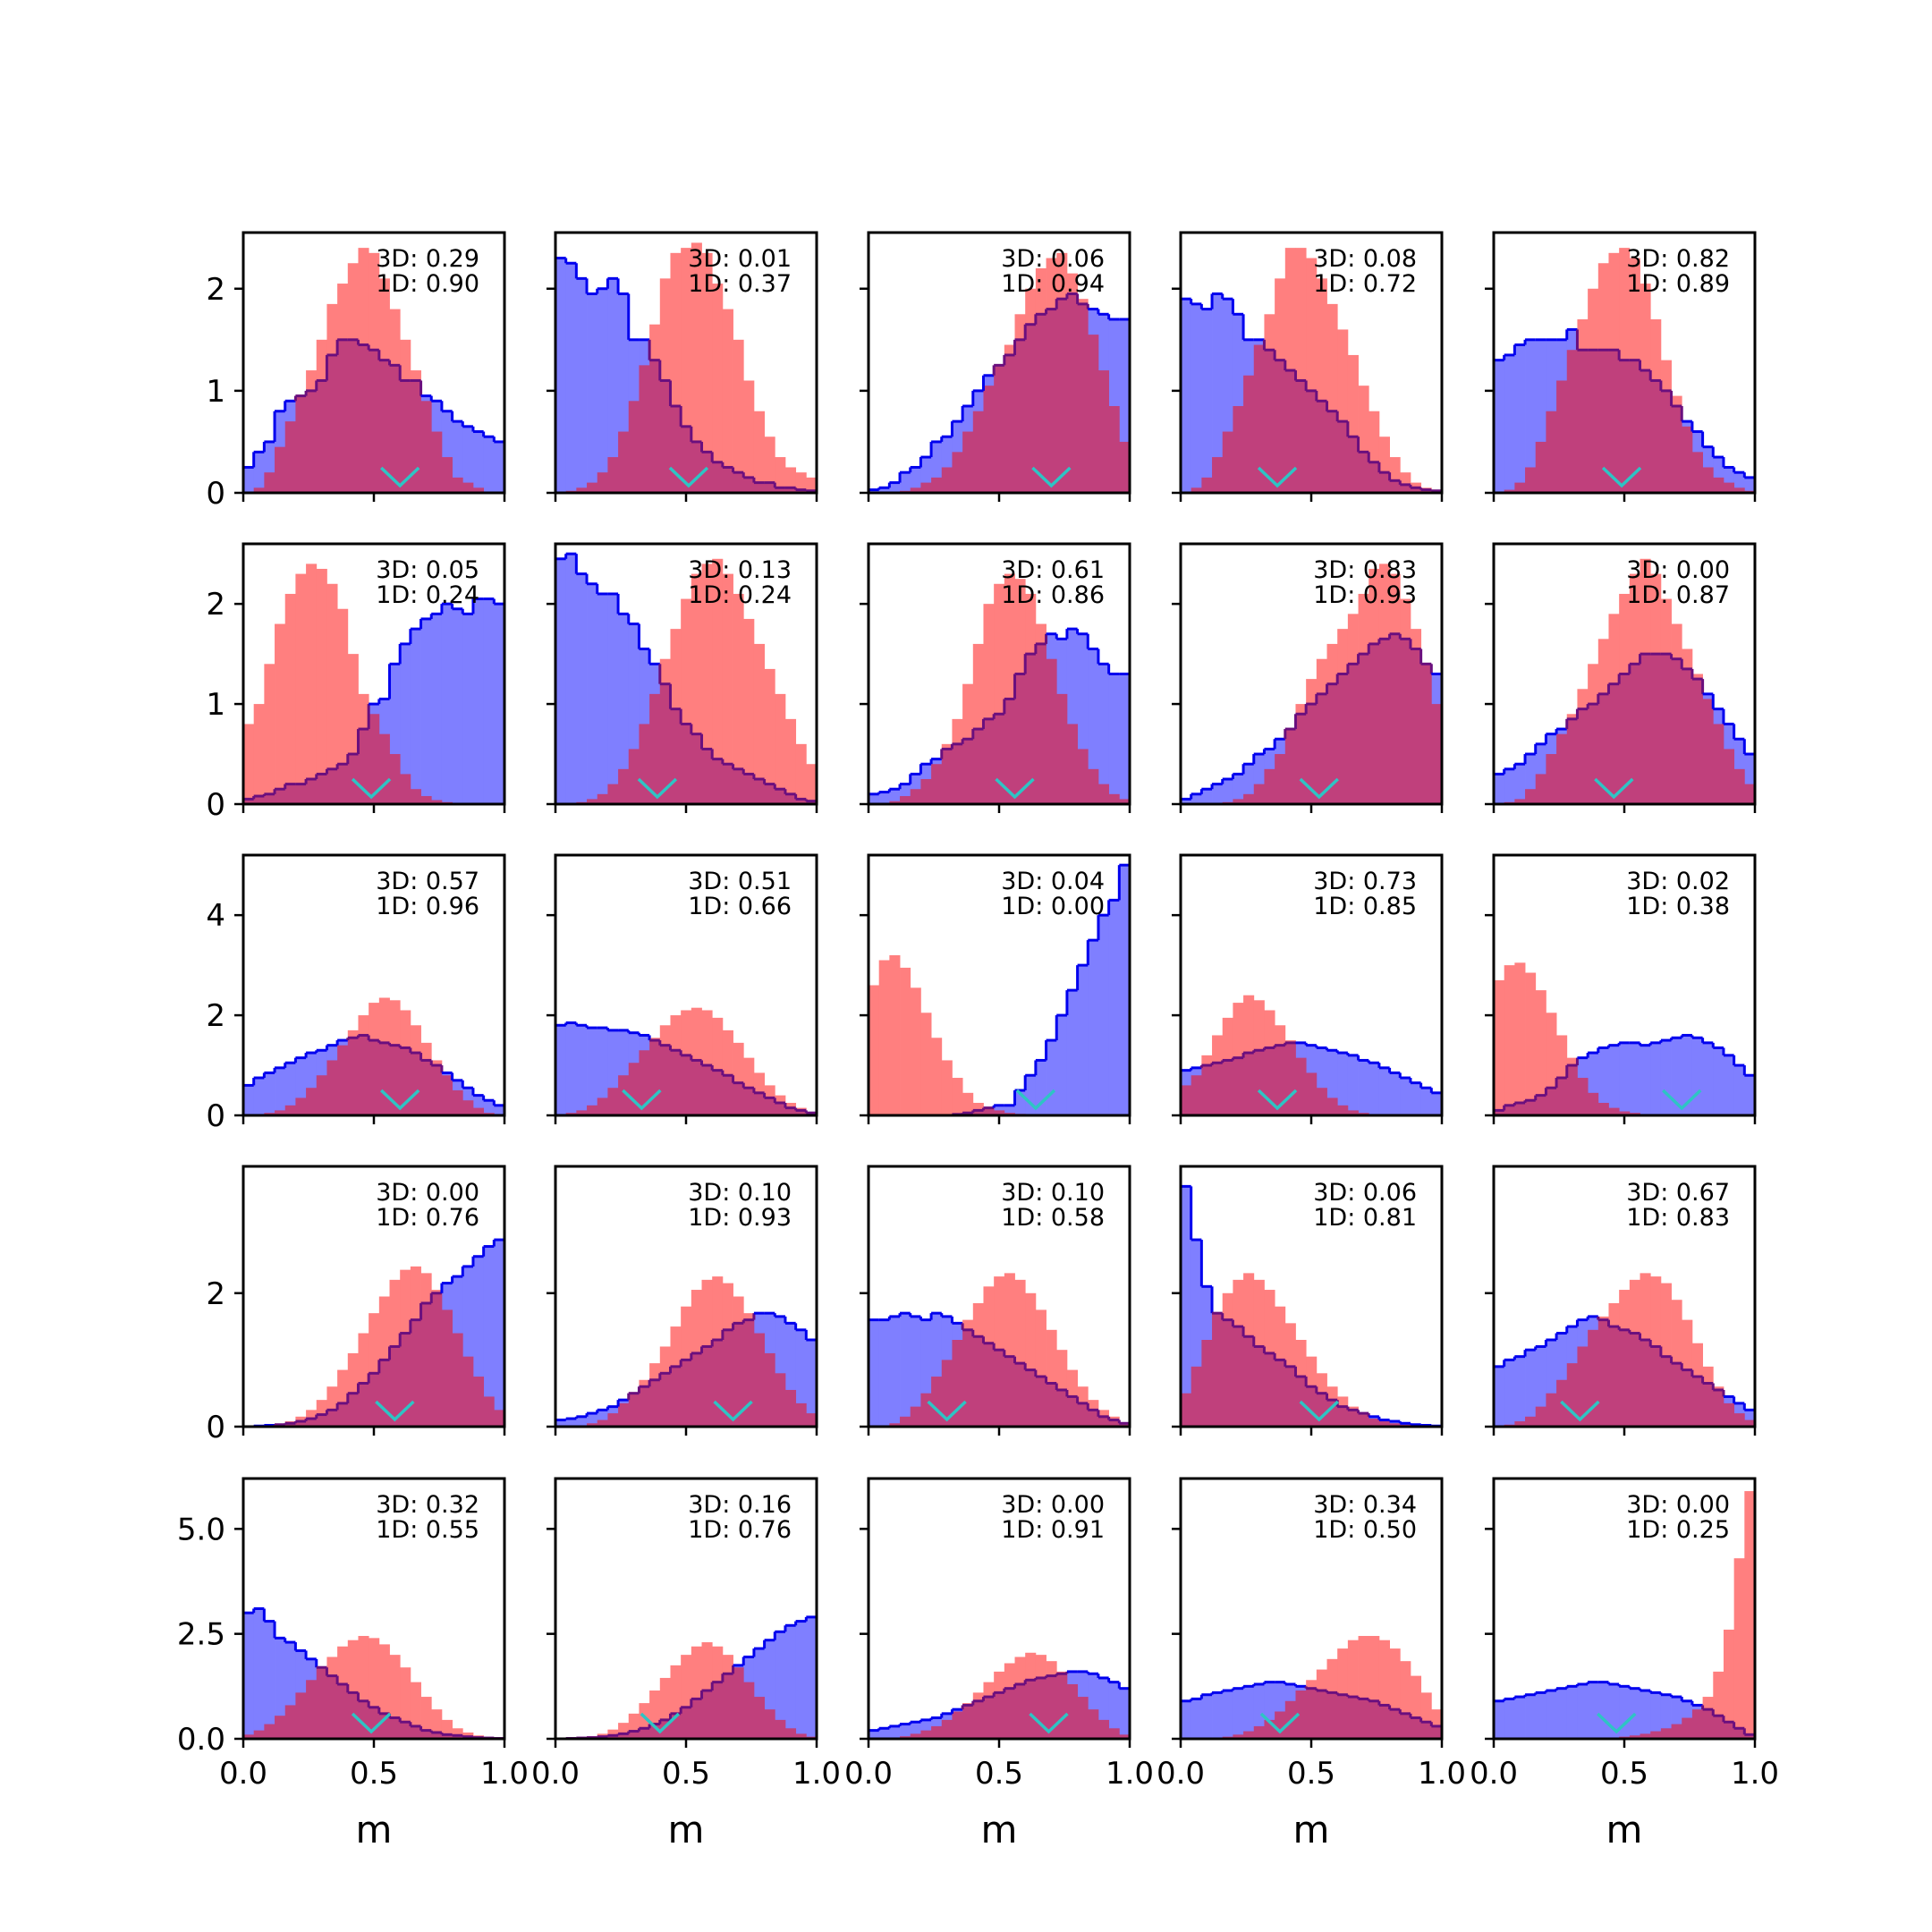 This screenshot has height=1932, width=1932. I want to click on y-tick-label: 0.0, so click(201, 1740).